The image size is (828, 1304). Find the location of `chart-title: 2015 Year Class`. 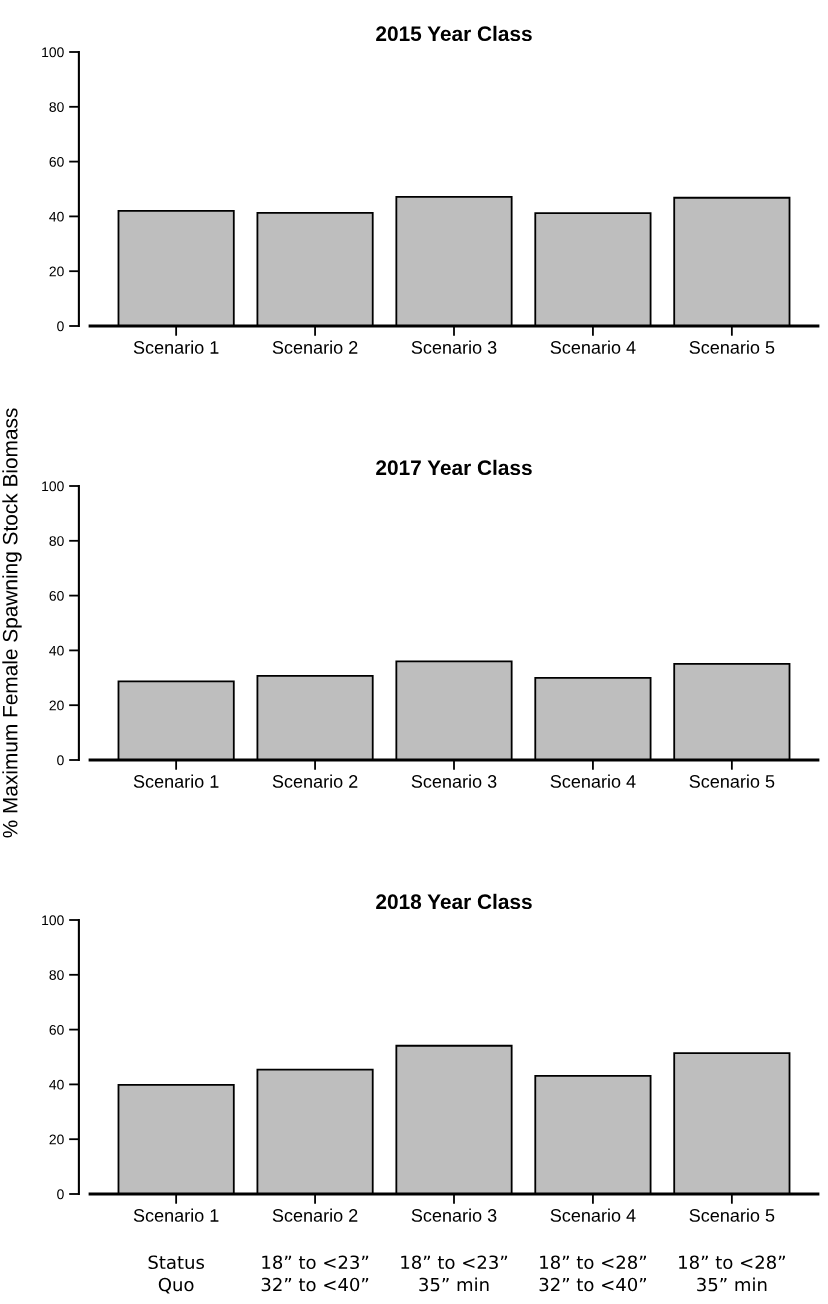

chart-title: 2015 Year Class is located at coordinates (454, 33).